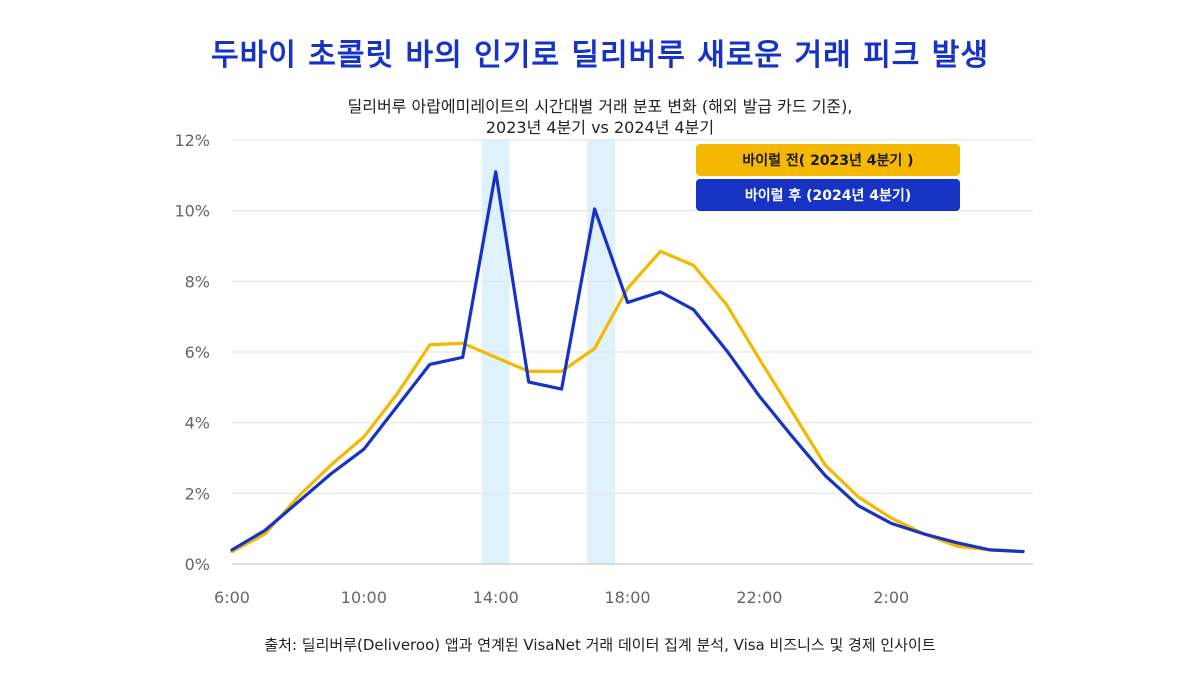  I want to click on x-tick-label: 18:00, so click(628, 597).